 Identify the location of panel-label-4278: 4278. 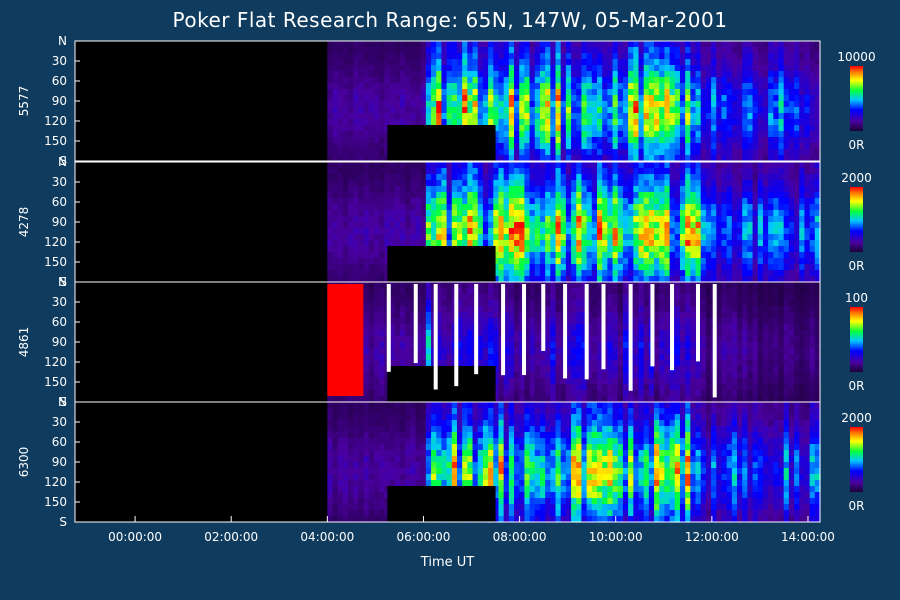
(24, 222).